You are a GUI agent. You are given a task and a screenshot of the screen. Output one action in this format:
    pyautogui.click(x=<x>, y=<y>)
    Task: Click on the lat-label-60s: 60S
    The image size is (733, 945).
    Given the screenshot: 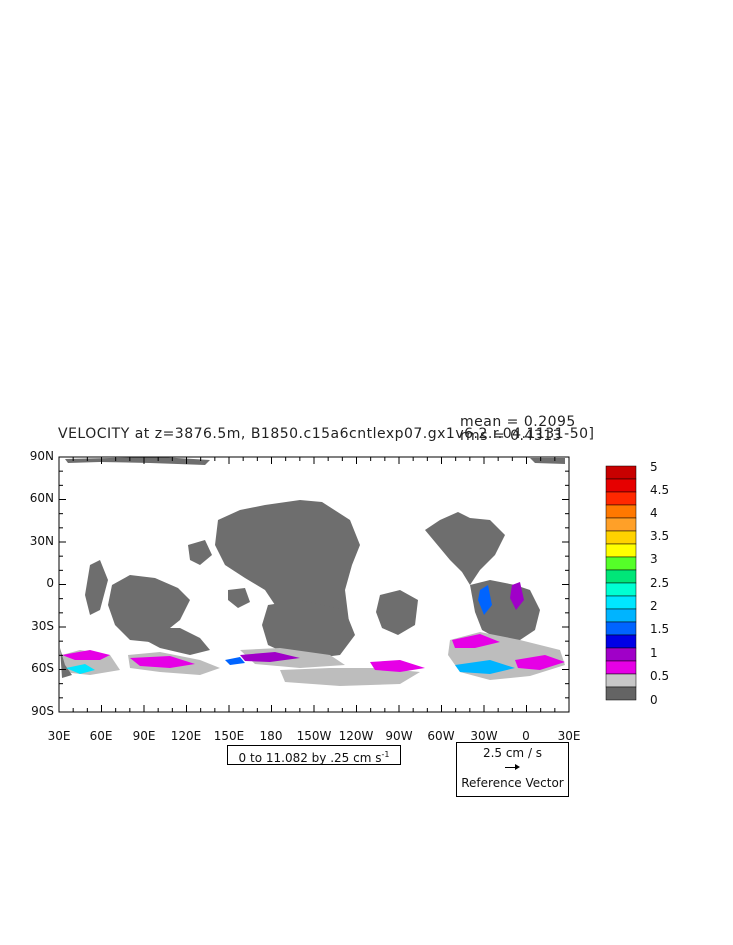 What is the action you would take?
    pyautogui.click(x=42, y=668)
    